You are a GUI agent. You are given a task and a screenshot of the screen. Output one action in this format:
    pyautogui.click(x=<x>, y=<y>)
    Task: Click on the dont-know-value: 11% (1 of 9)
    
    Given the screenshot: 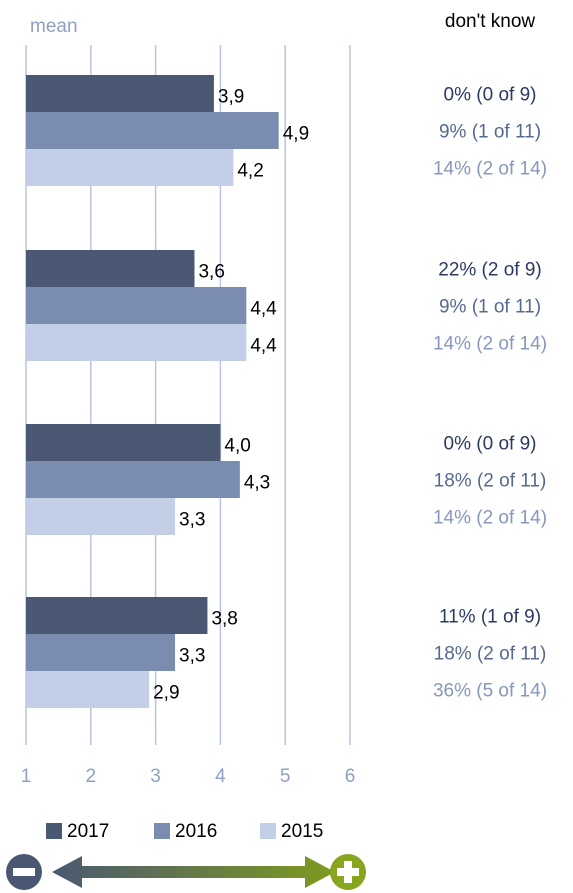 What is the action you would take?
    pyautogui.click(x=490, y=617)
    